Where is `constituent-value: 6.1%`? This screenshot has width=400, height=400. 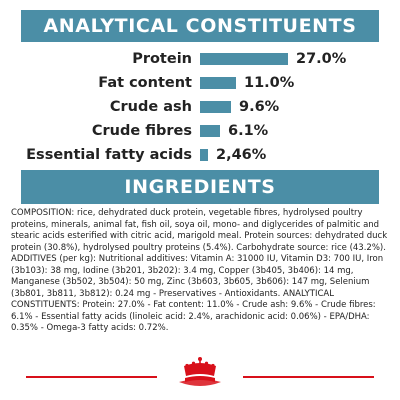
constituent-value: 6.1% is located at coordinates (248, 131).